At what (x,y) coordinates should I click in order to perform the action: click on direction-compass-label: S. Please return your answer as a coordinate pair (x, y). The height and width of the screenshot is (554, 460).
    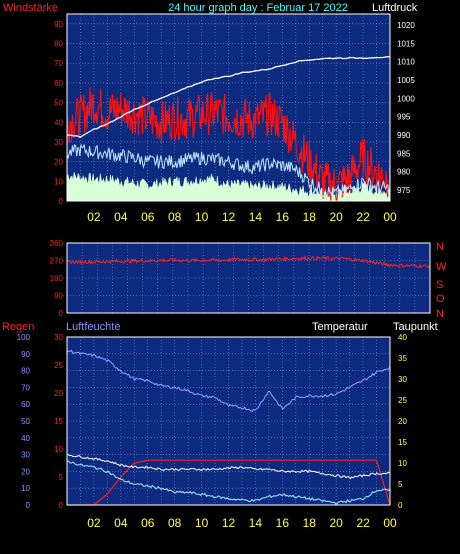
    Looking at the image, I should click on (439, 285).